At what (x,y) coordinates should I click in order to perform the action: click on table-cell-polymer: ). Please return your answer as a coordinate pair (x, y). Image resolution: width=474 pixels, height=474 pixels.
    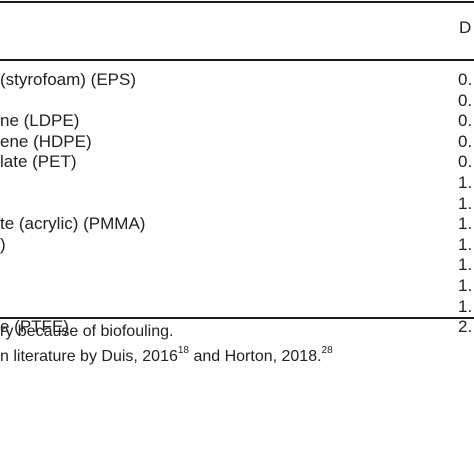
    Looking at the image, I should click on (3, 244).